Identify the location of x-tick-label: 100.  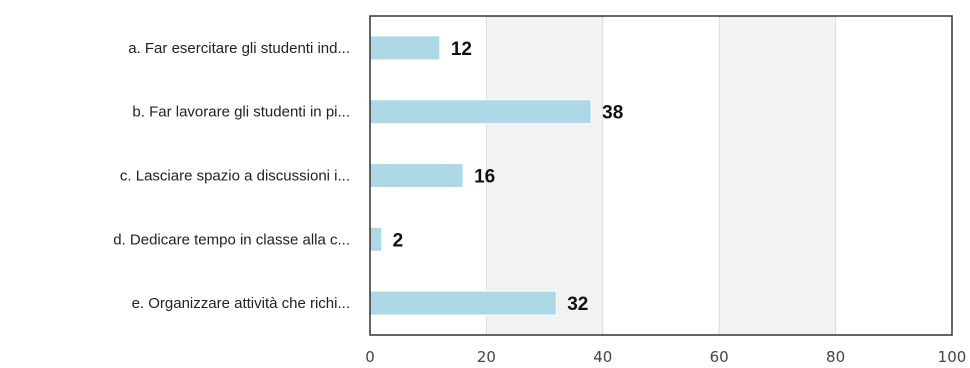
(952, 357).